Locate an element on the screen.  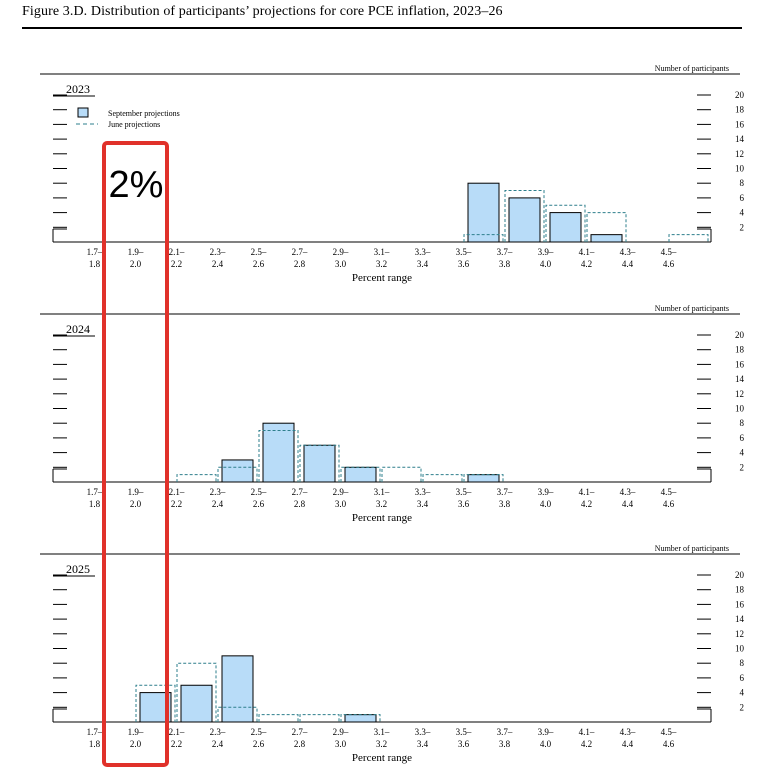
panel-year-label: 2024 is located at coordinates (78, 329).